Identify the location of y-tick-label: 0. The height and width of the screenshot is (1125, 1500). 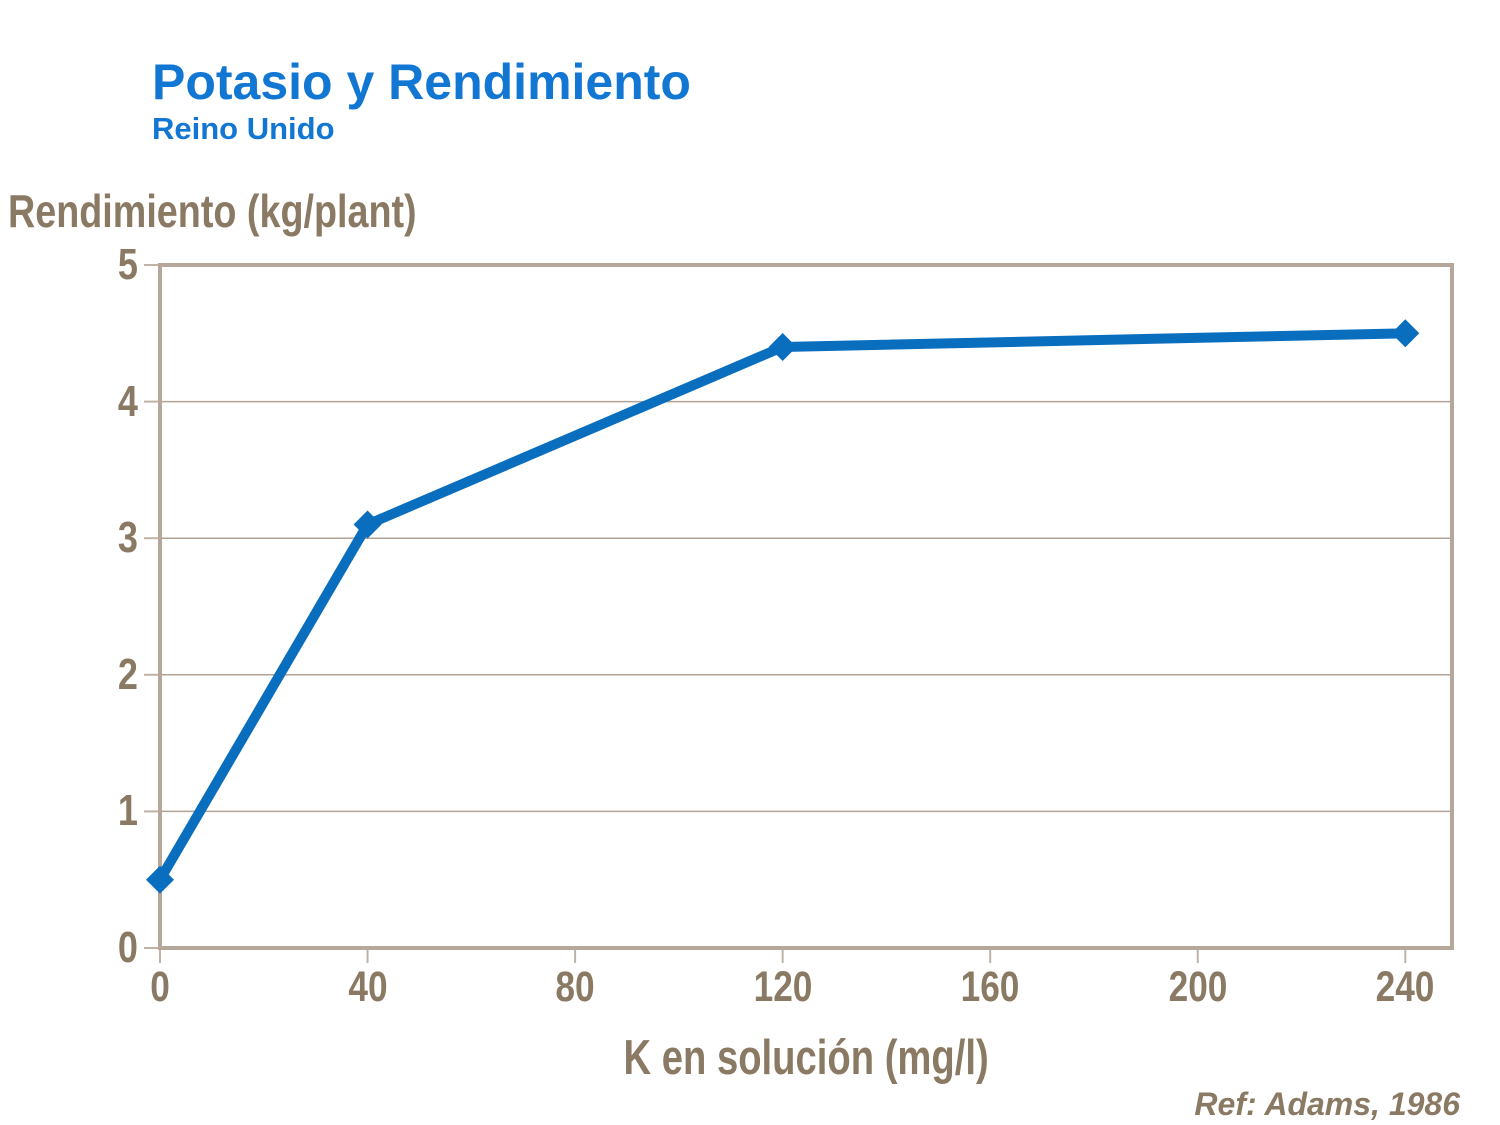
(127, 947).